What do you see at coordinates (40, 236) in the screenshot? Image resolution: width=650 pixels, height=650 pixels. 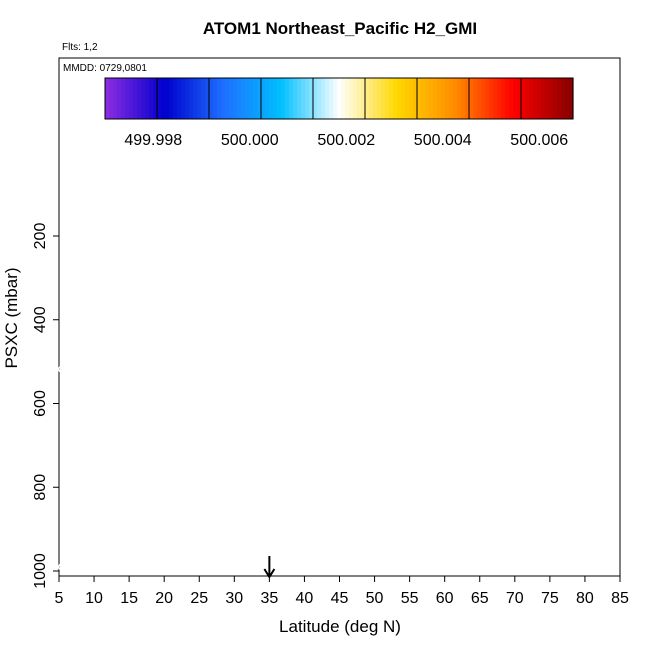 I see `y-tick-label: 200` at bounding box center [40, 236].